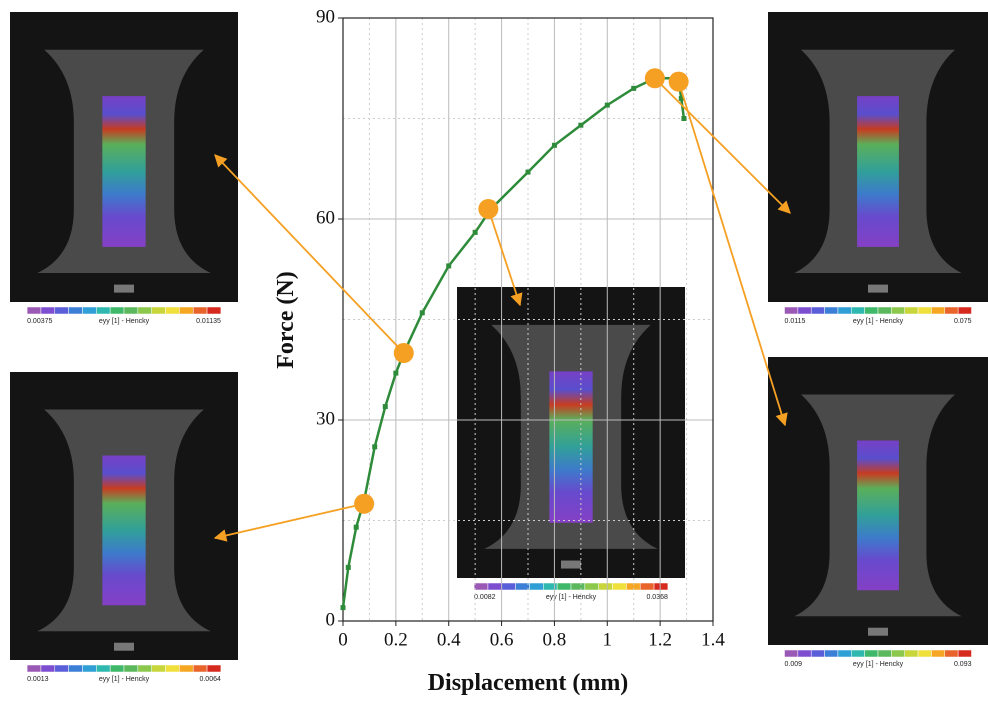  Describe the element at coordinates (608, 639) in the screenshot. I see `x-tick-label: 1` at that location.